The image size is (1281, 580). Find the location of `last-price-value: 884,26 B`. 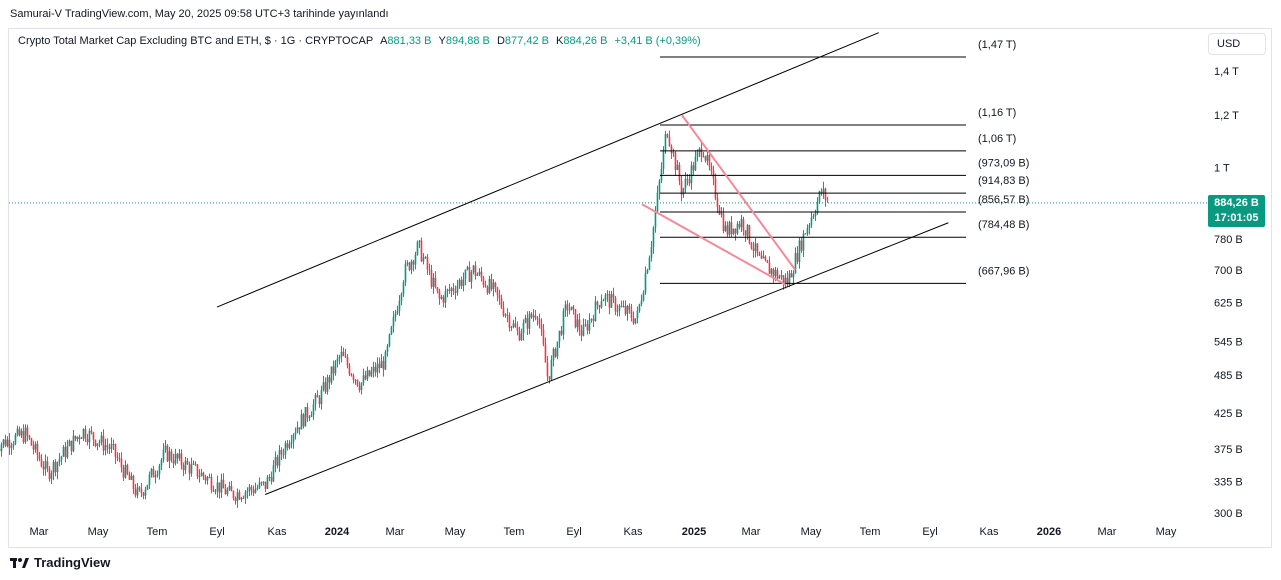

last-price-value: 884,26 B is located at coordinates (1236, 203).